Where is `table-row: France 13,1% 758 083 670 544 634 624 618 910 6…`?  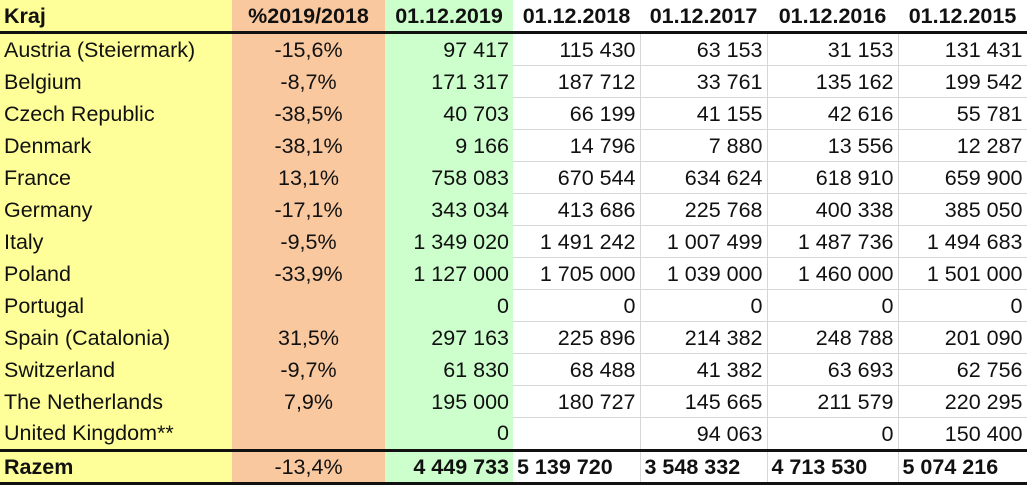 table-row: France 13,1% 758 083 670 544 634 624 618 910 6… is located at coordinates (513, 177).